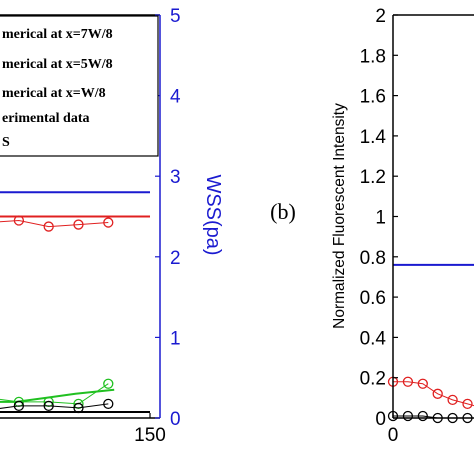  What do you see at coordinates (373, 379) in the screenshot?
I see `panel-b-y-tick-label: 0.2` at bounding box center [373, 379].